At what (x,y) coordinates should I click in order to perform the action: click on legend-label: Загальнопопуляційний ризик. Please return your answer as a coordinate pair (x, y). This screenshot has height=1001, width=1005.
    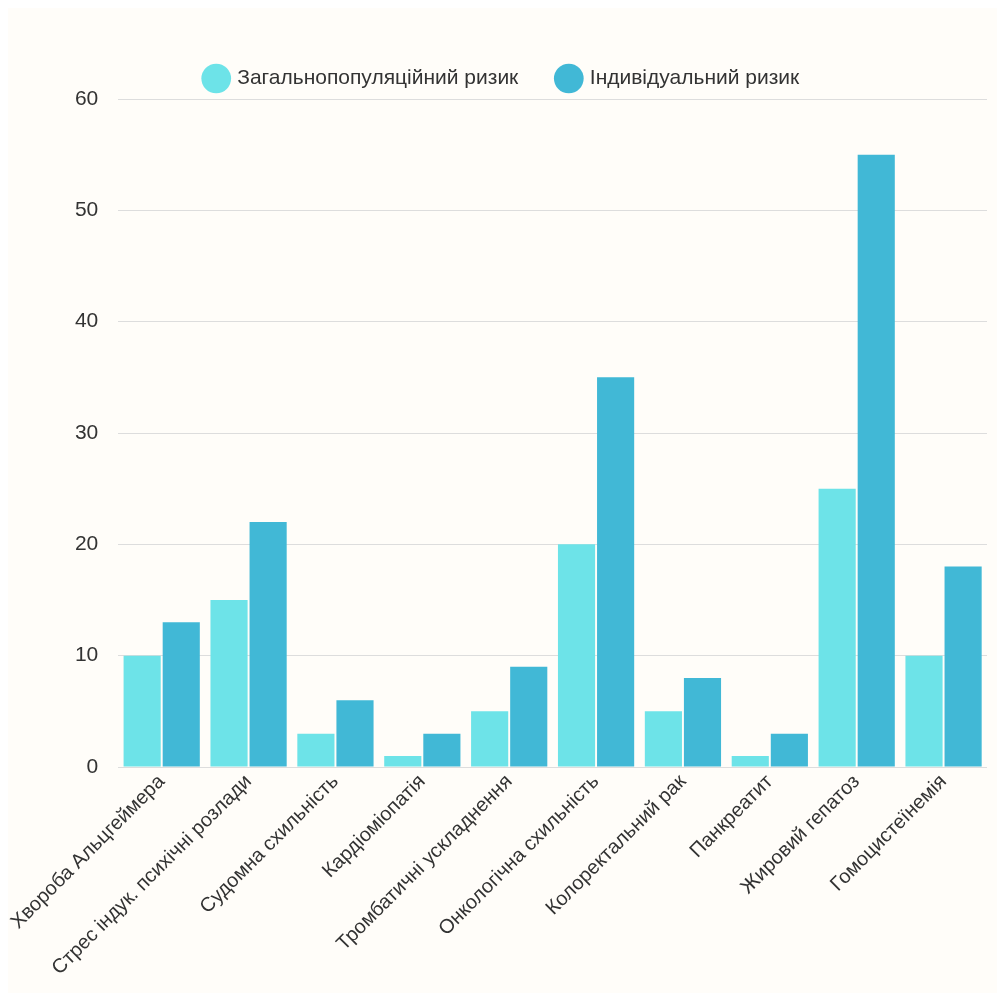
    Looking at the image, I should click on (378, 77).